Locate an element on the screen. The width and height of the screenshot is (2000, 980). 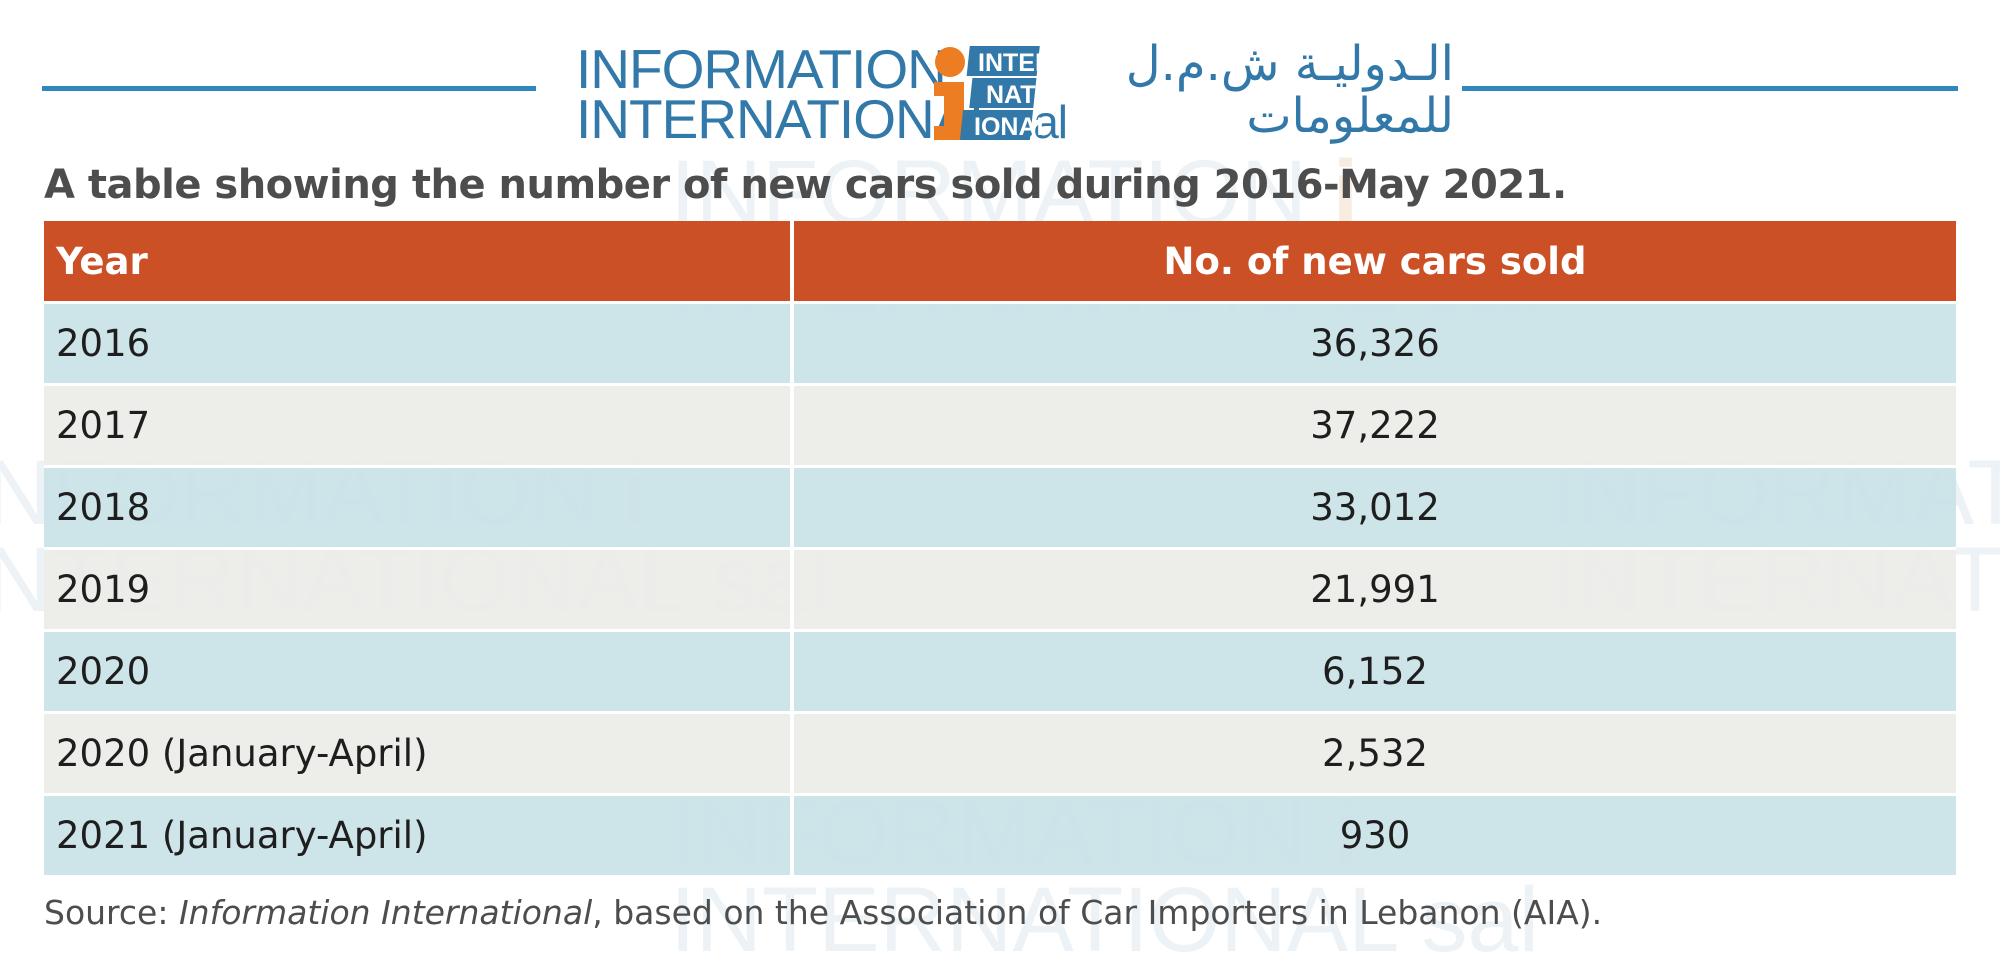
table-row: 2021 (January-April) 930 is located at coordinates (1000, 836).